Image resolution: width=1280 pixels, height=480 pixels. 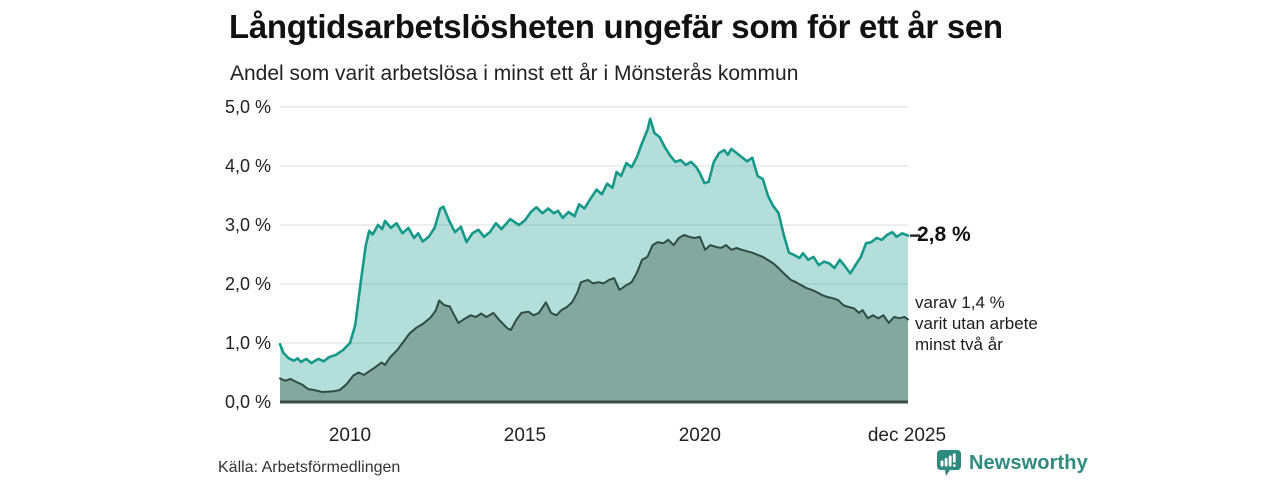 What do you see at coordinates (248, 343) in the screenshot?
I see `y-tick-label: 1,0 %` at bounding box center [248, 343].